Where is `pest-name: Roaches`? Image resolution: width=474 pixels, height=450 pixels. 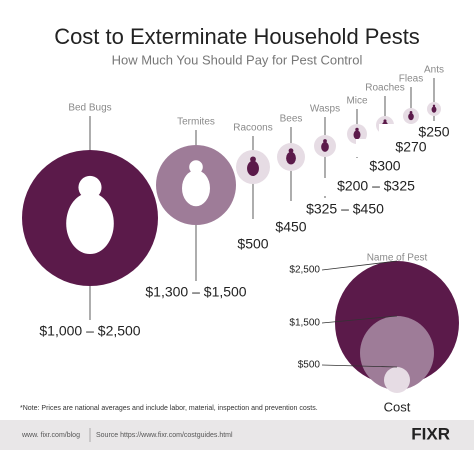
pest-name: Roaches is located at coordinates (384, 88).